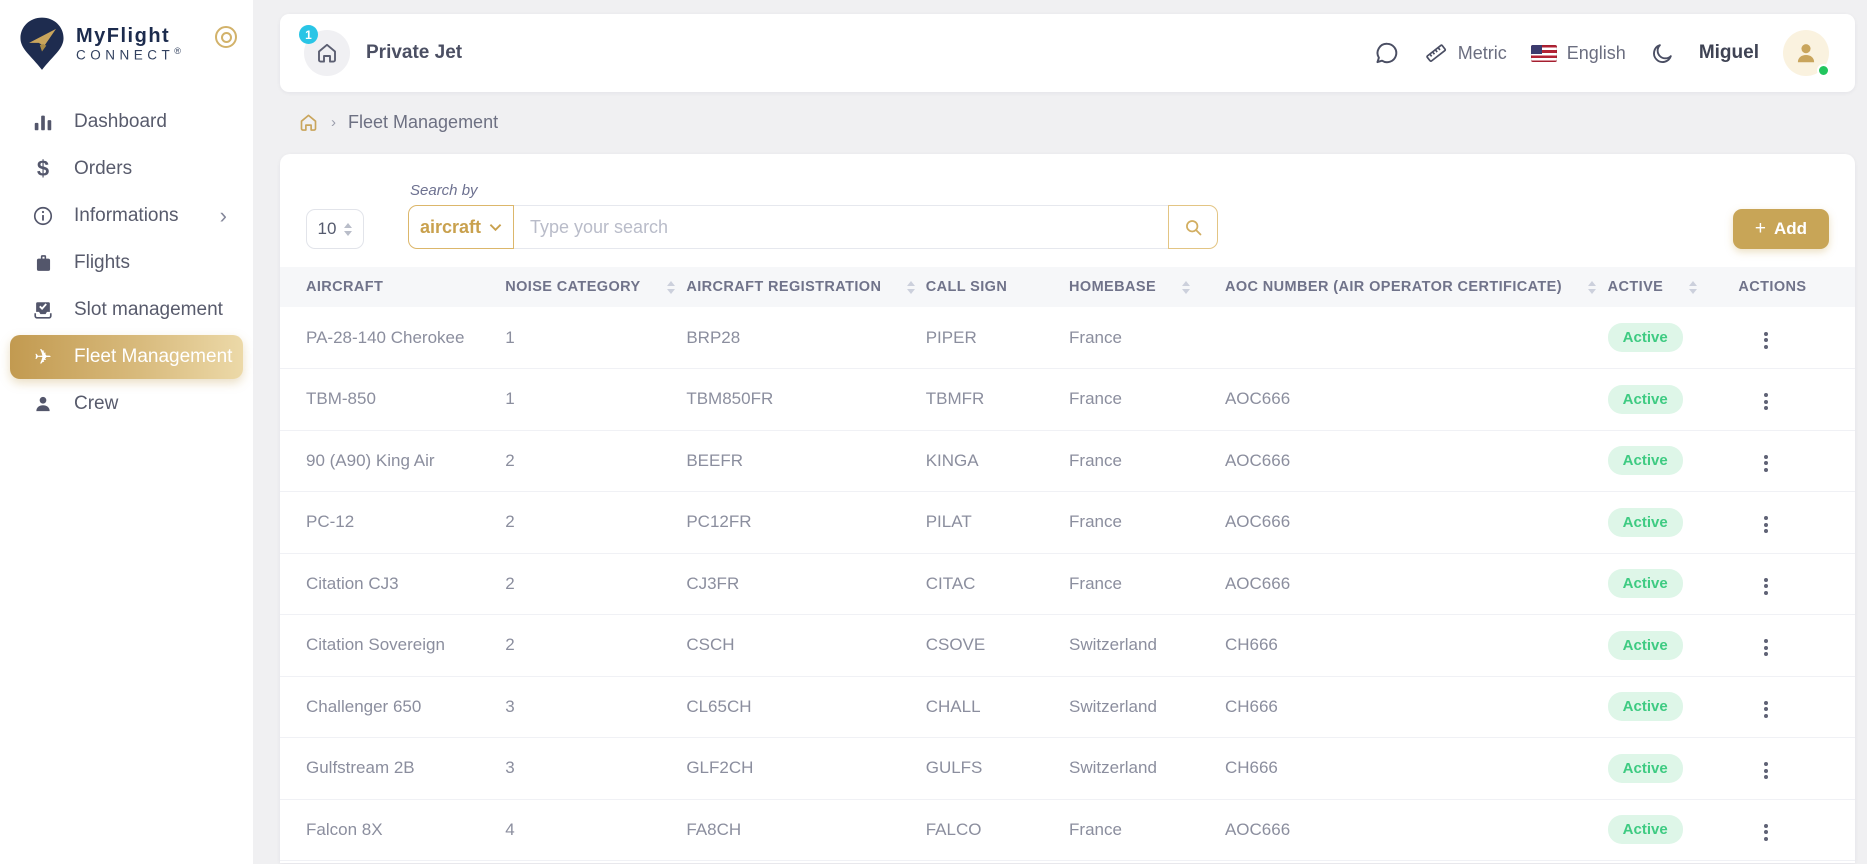 The height and width of the screenshot is (864, 1867). What do you see at coordinates (1387, 53) in the screenshot?
I see `chat-button` at bounding box center [1387, 53].